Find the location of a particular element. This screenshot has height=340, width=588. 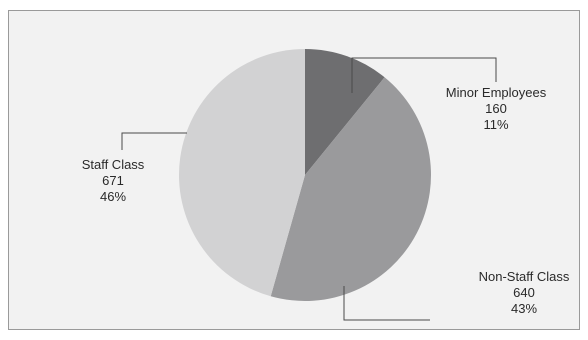

label-staff-class-value: 671 is located at coordinates (113, 180).